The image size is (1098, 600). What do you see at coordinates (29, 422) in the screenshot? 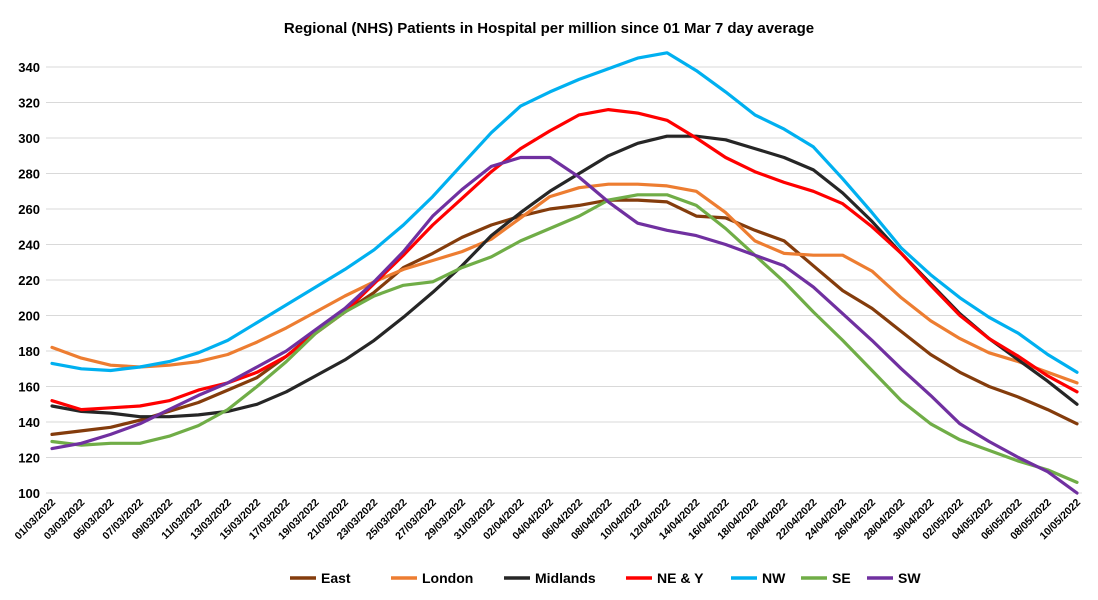
I see `y-tick-label: 140` at bounding box center [29, 422].